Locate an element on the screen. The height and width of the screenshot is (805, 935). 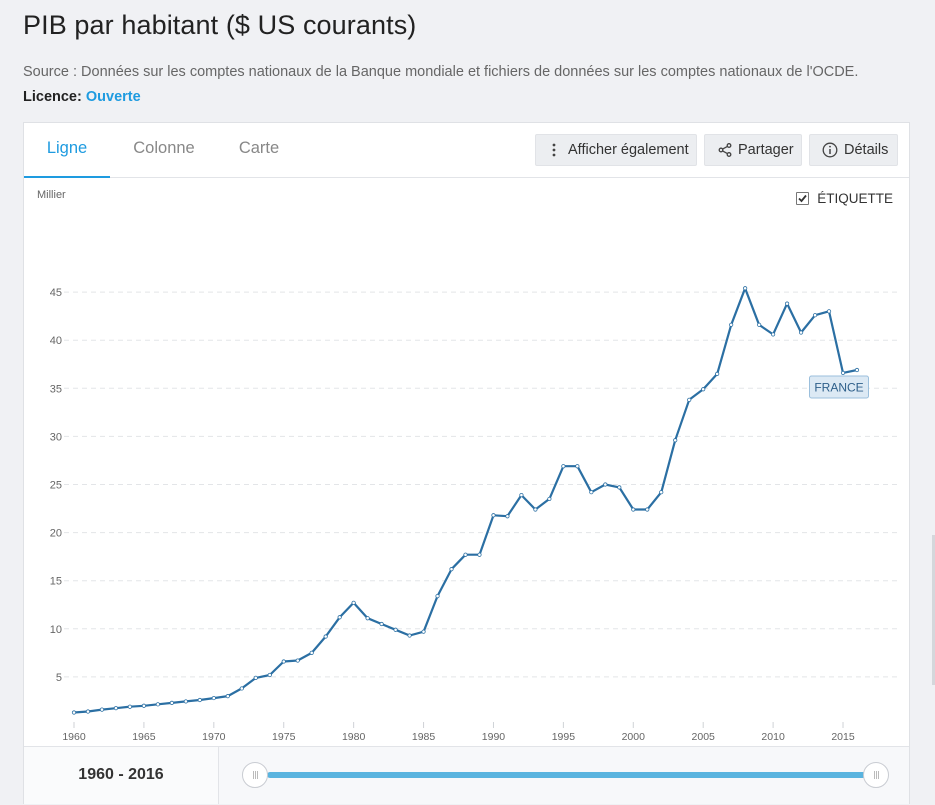
check-icon is located at coordinates (802, 198).